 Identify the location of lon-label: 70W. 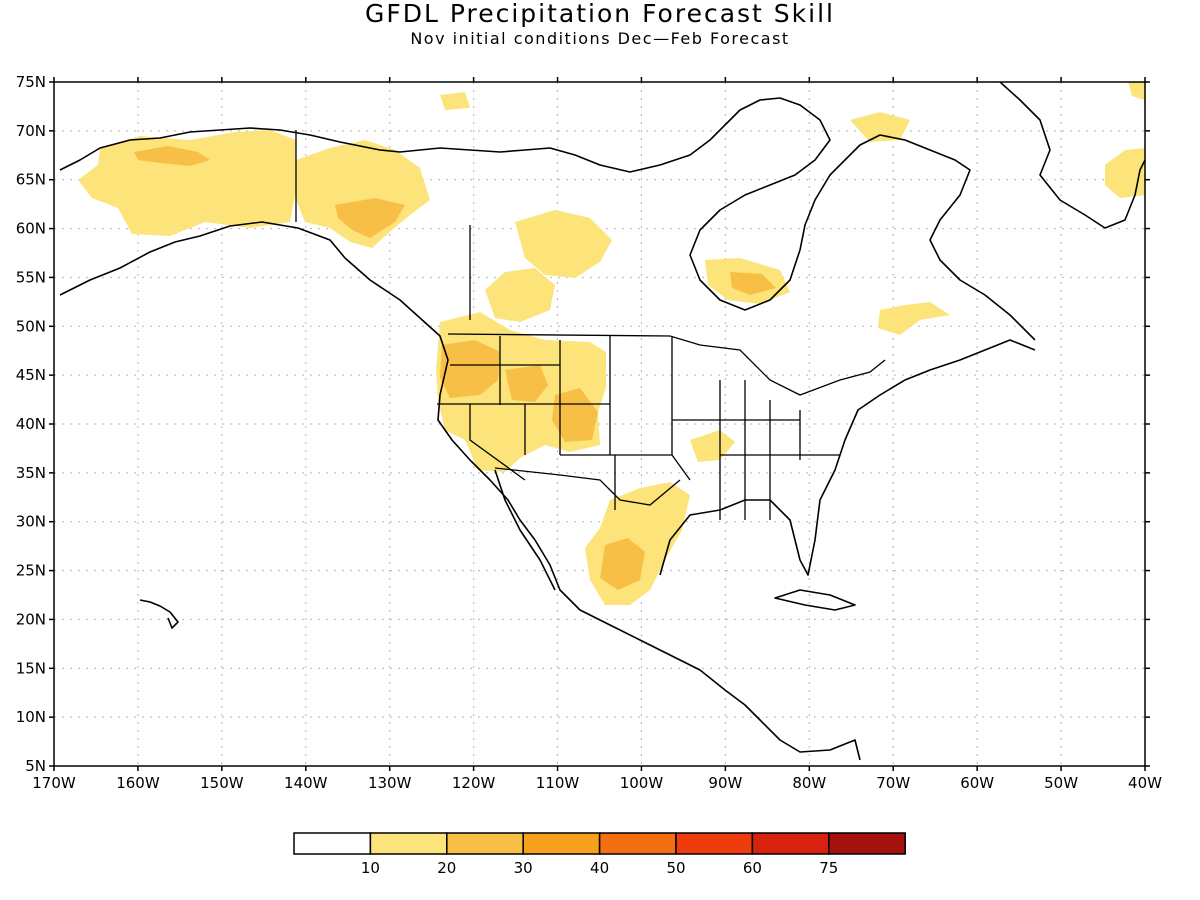
(893, 783).